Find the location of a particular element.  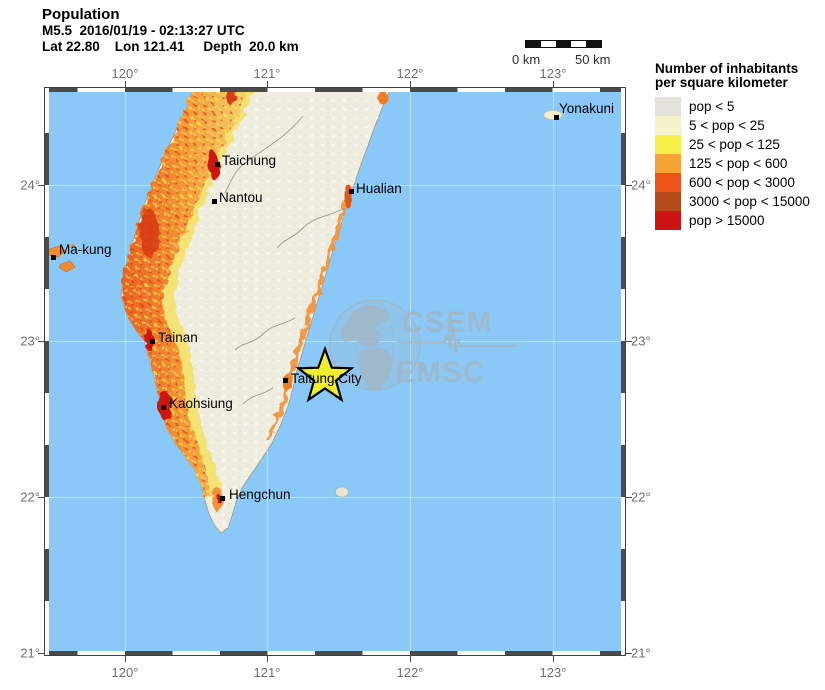

legend-row-0: pop < 5 is located at coordinates (739, 106).